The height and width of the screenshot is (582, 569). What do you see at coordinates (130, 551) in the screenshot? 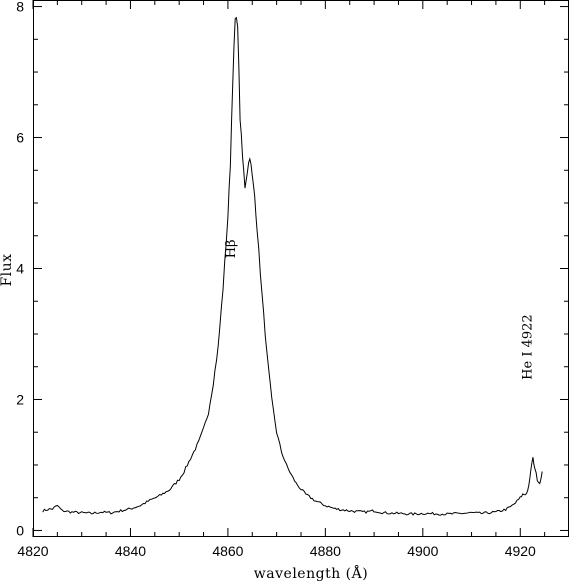
I see `x-tick-label: 4840` at bounding box center [130, 551].